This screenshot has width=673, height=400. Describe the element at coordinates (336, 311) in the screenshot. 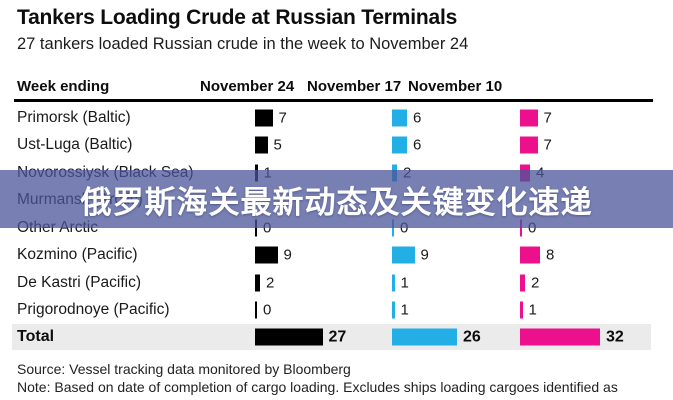

I see `table-row: Prigorodnoye (Pacific) 0 1 1` at that location.